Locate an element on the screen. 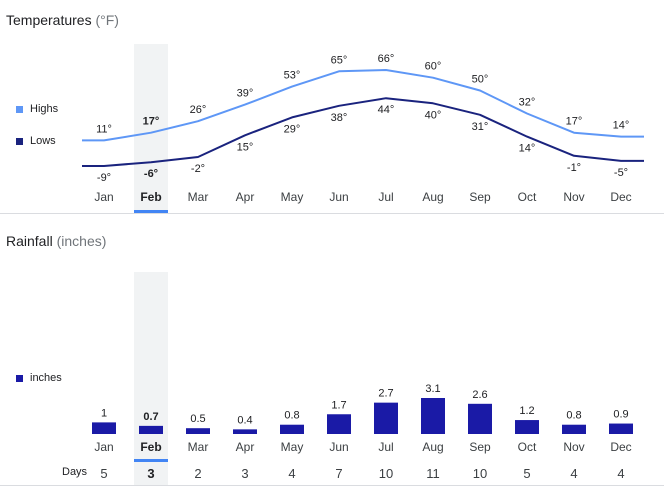  rain-value-jul: 2.7 is located at coordinates (385, 394).